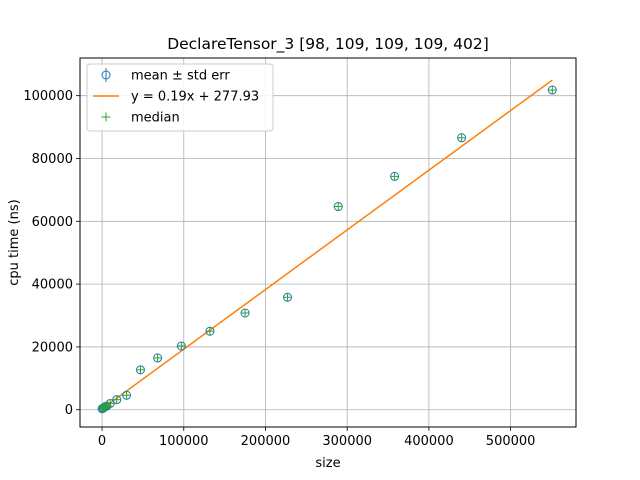  Describe the element at coordinates (266, 441) in the screenshot. I see `x-tick-label: 200000` at that location.